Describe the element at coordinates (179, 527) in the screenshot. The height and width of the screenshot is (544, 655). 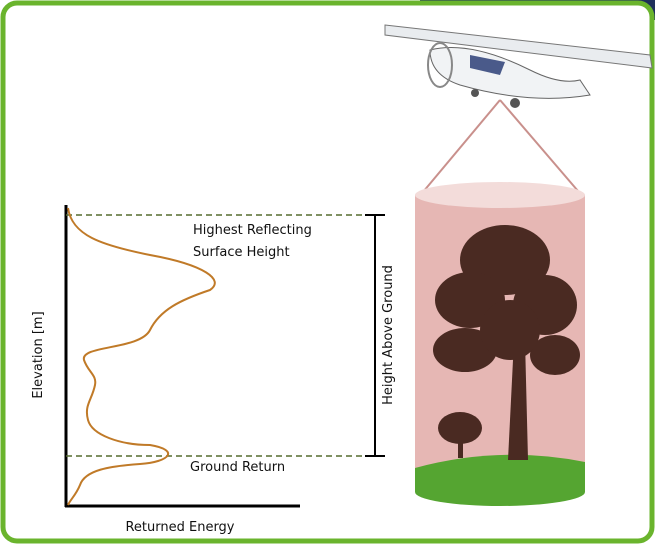
I see `x-axis-label: Returned Energy` at that location.